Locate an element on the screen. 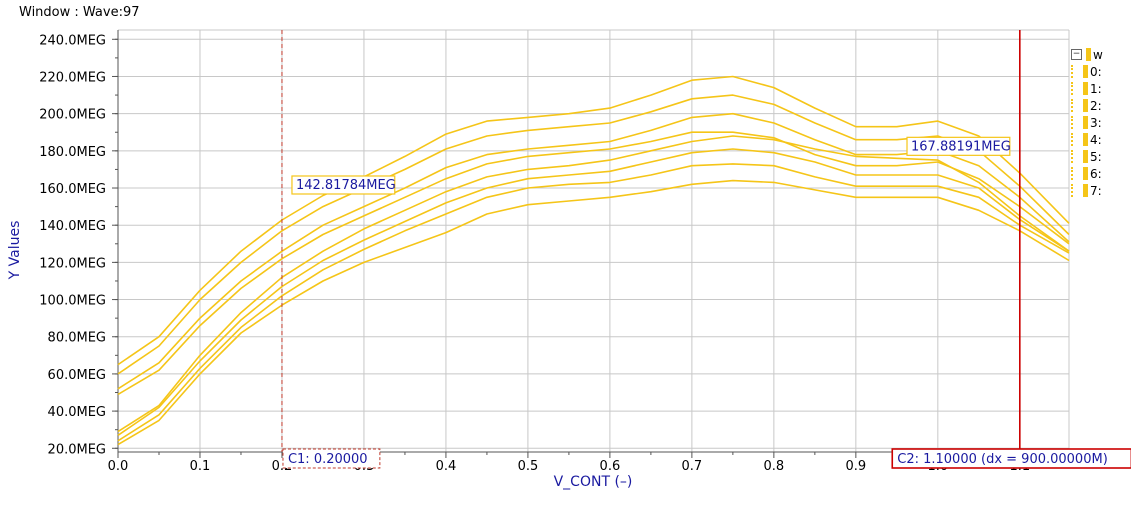  x-tick-label: 0.6 is located at coordinates (610, 466).